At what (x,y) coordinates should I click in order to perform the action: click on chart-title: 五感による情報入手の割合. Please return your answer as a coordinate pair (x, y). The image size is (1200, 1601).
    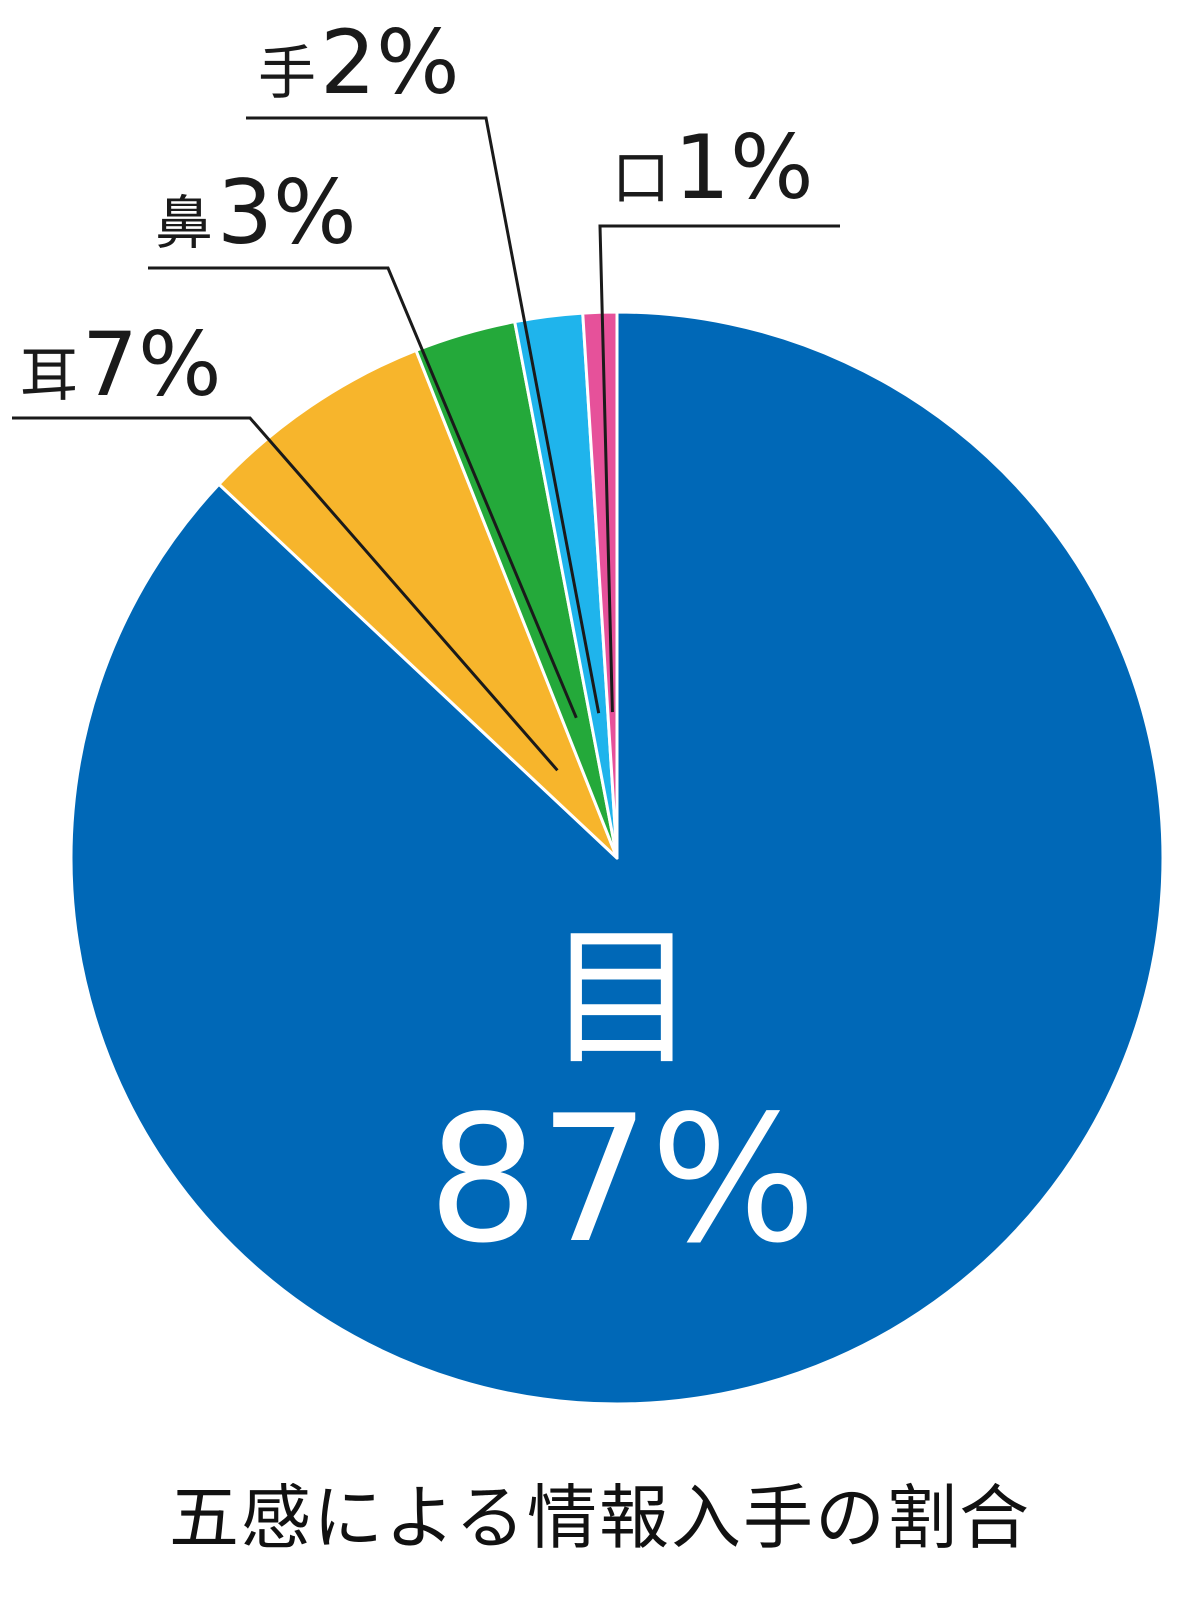
    Looking at the image, I should click on (600, 1518).